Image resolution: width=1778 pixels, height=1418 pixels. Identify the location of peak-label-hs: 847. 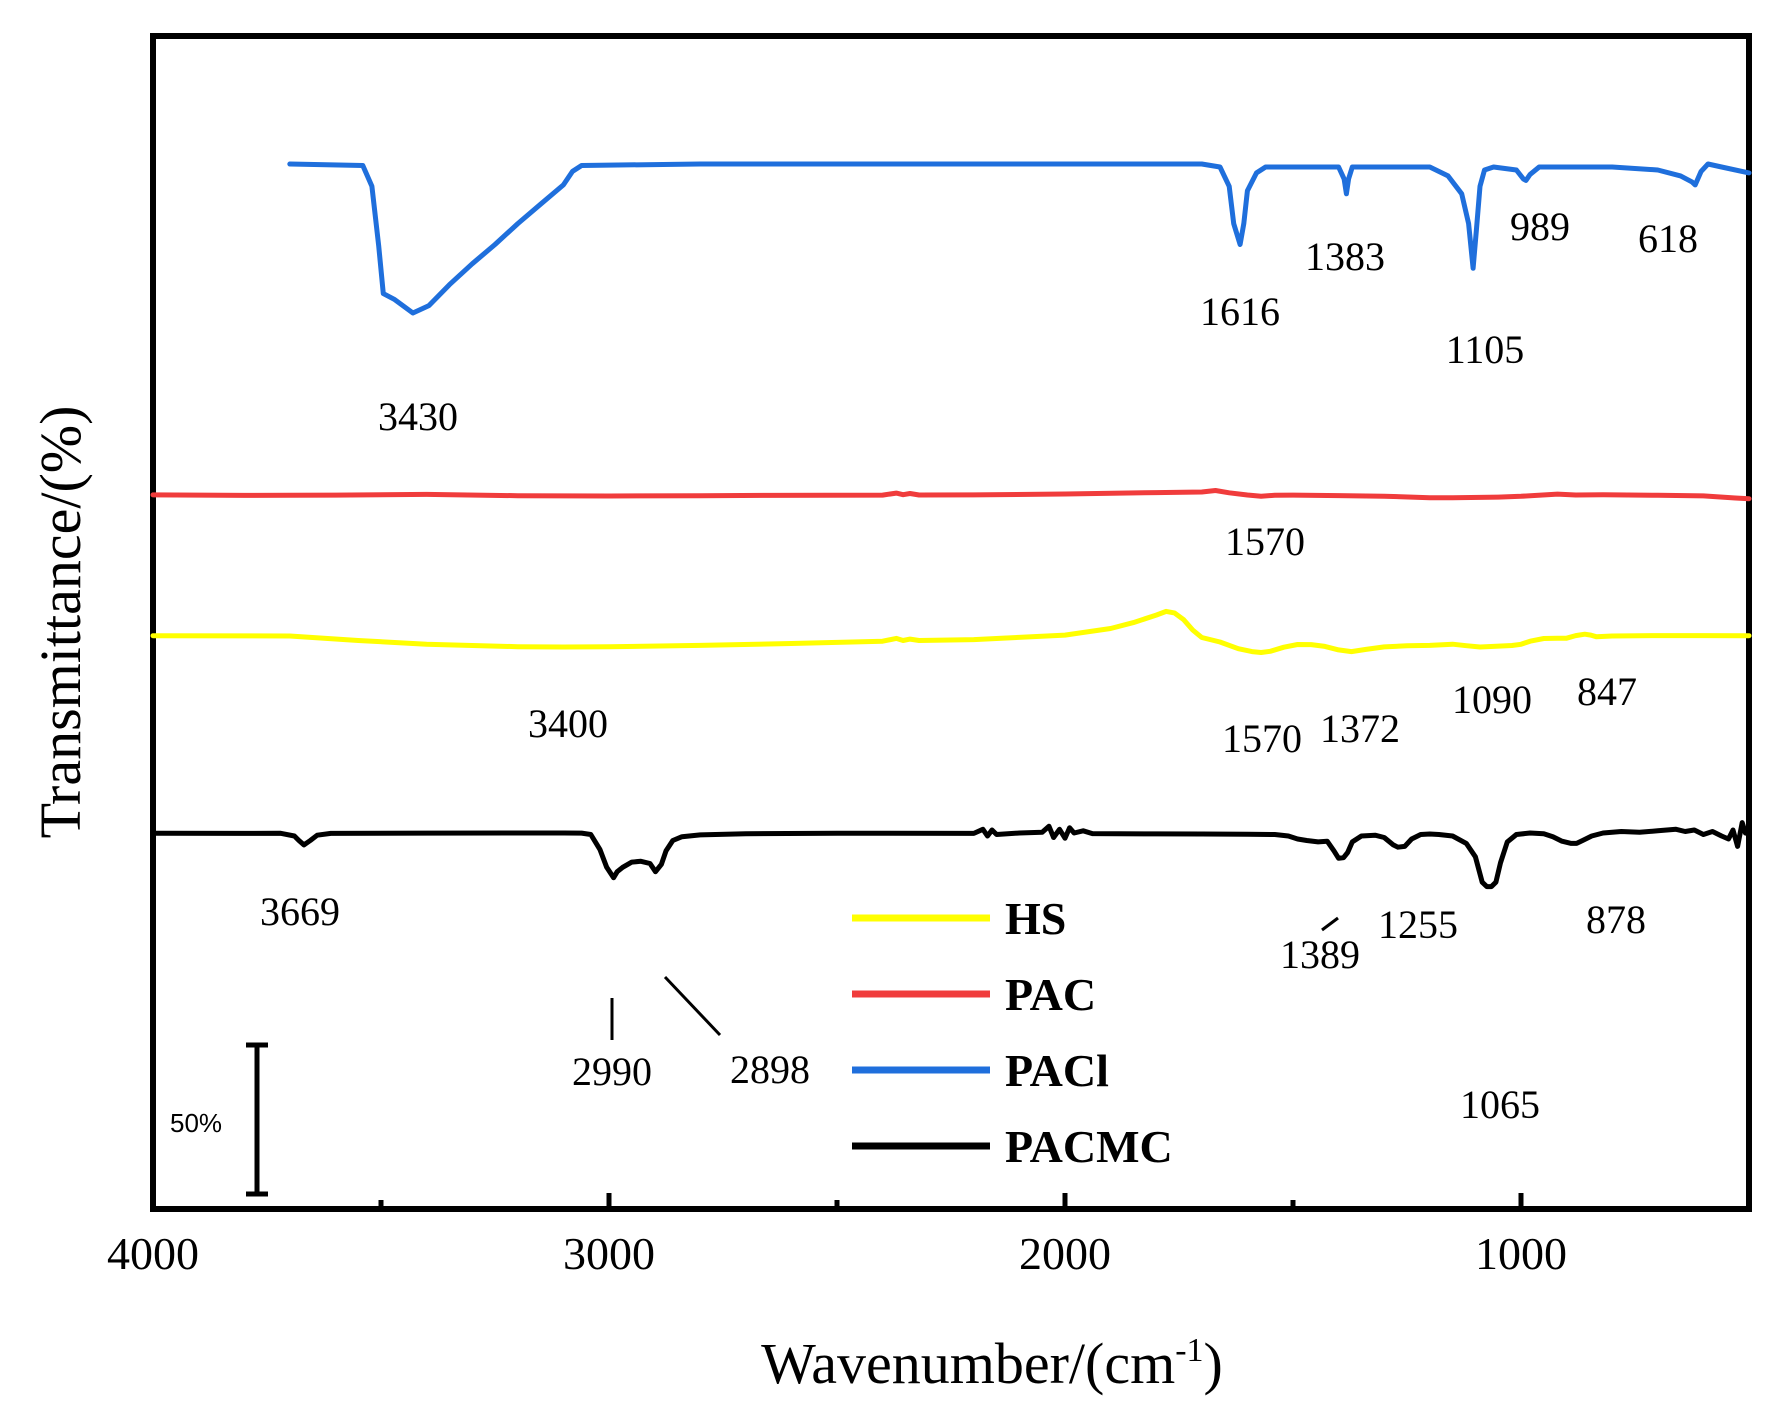
(1607, 691).